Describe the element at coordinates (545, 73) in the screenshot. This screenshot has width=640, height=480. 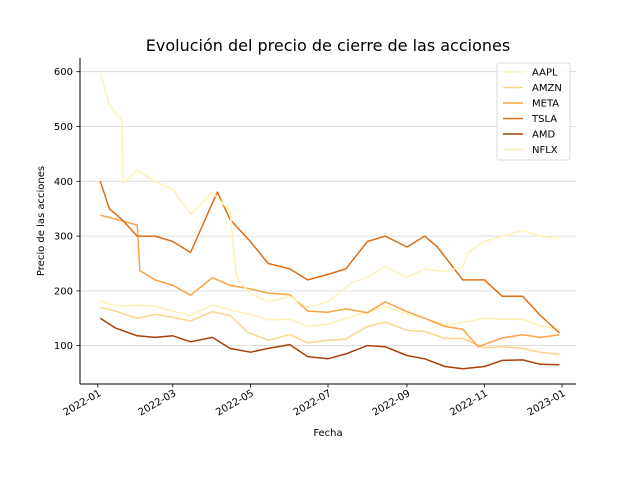
I see `legend-label-aapl: AAPL` at that location.